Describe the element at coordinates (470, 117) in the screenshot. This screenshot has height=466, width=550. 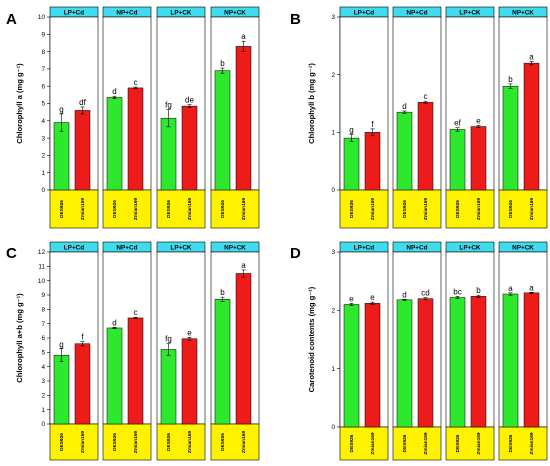
I see `facet-LP+CK: LP+CK ef DES926 e Zmian169` at that location.